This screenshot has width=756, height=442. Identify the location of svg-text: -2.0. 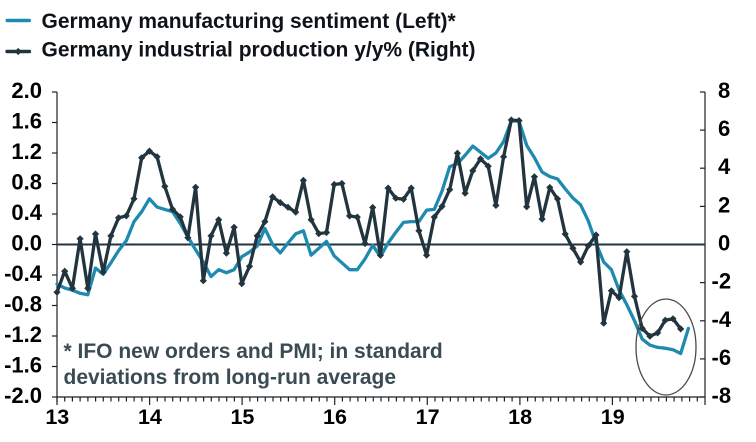
(23, 395).